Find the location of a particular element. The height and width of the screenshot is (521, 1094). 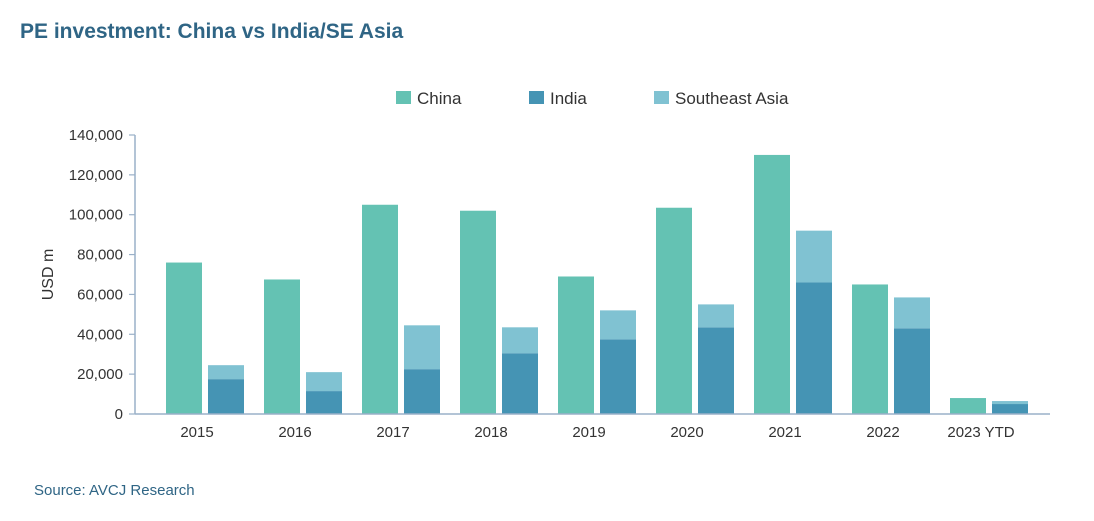

y-axis-title: USD m is located at coordinates (48, 275).